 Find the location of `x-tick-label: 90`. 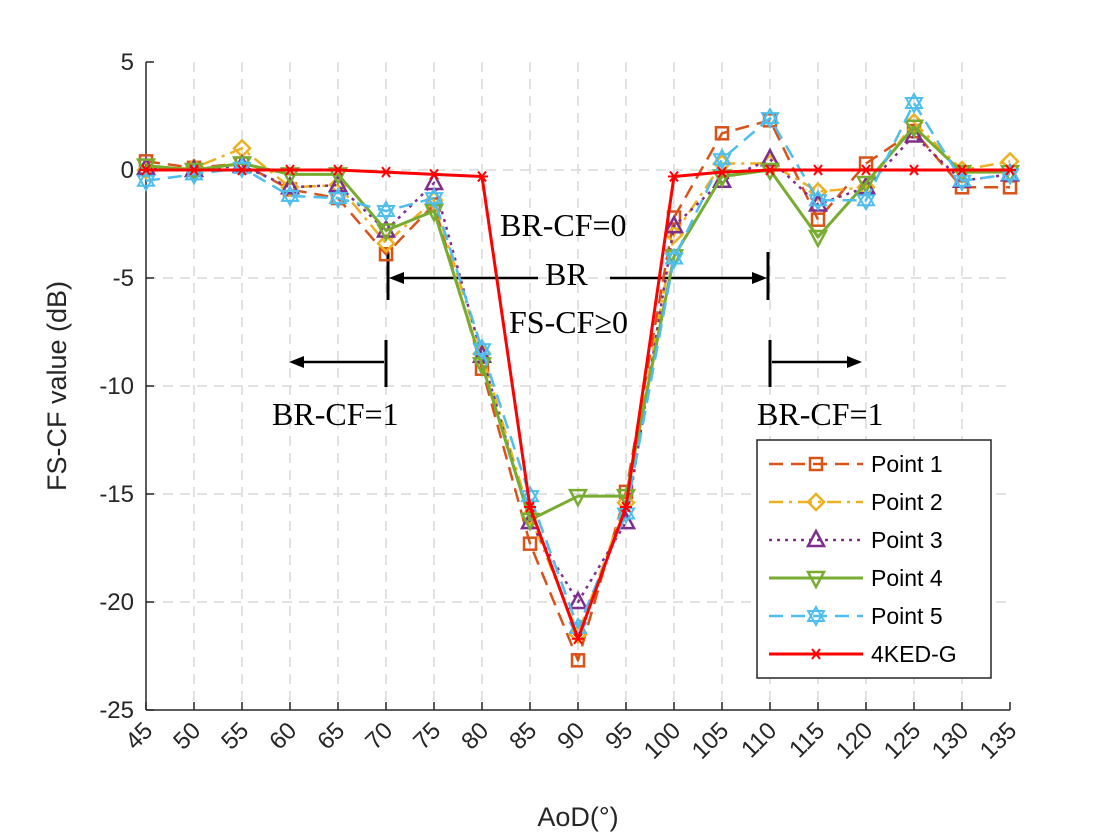

x-tick-label: 90 is located at coordinates (571, 736).